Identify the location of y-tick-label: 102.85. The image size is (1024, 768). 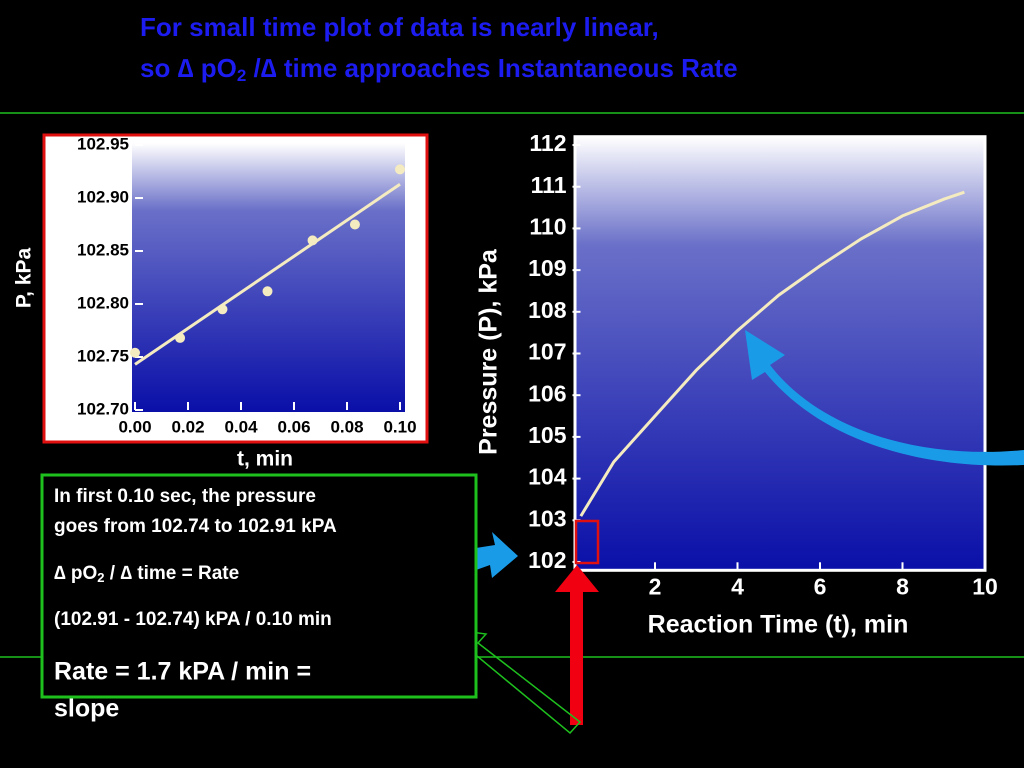
(103, 249).